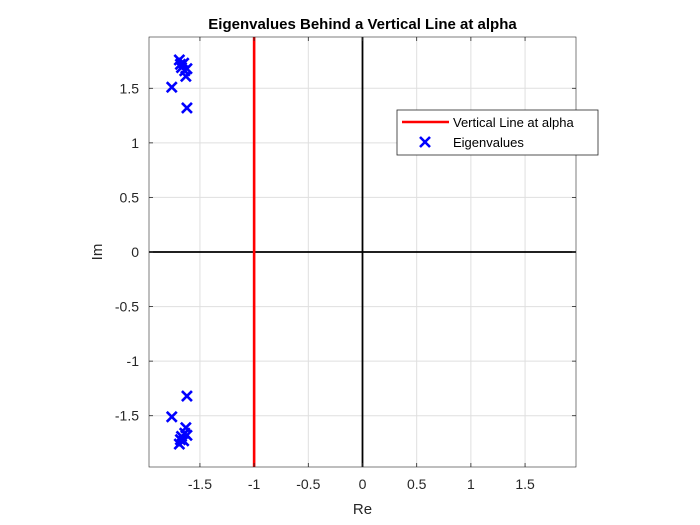 This screenshot has width=700, height=525. I want to click on y-axis-label: Im, so click(97, 252).